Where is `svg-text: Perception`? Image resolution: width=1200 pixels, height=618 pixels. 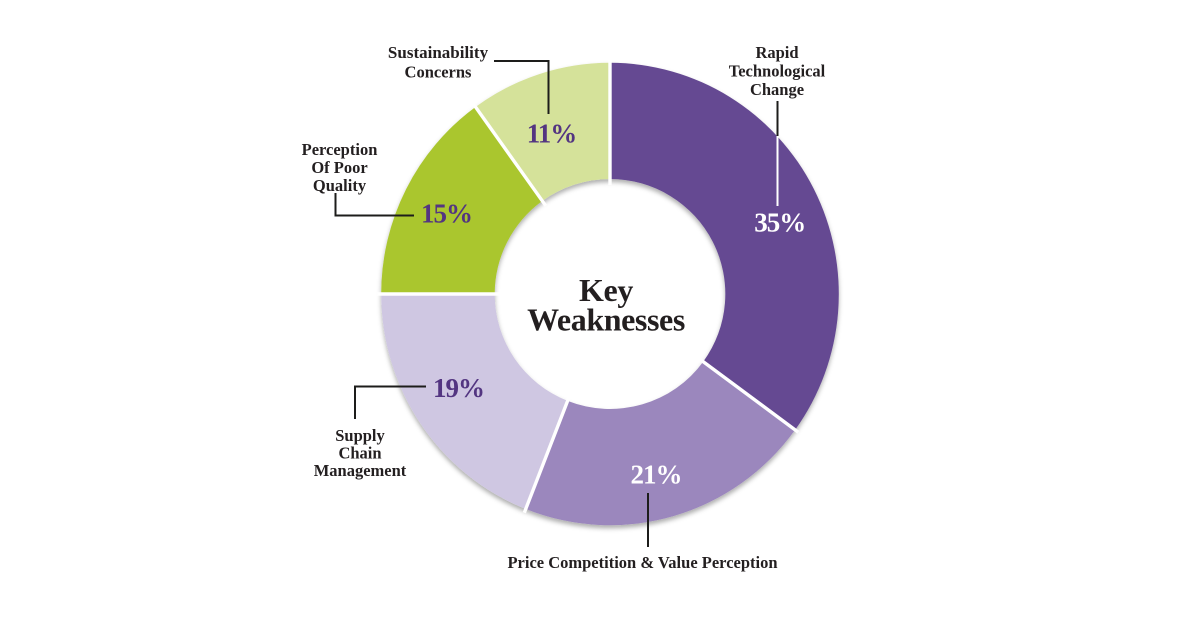 svg-text: Perception is located at coordinates (340, 149).